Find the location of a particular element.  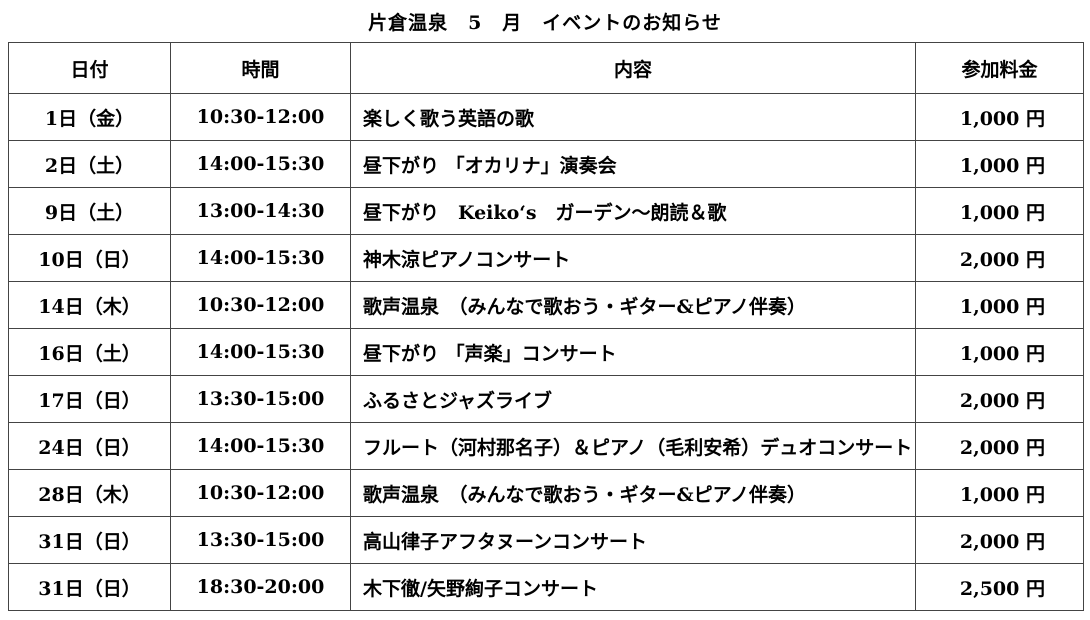

header-content: 内容 is located at coordinates (633, 68).